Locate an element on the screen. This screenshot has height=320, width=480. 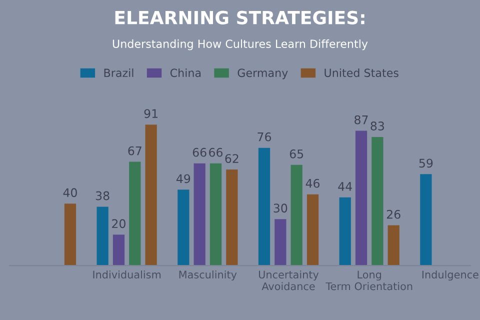
data-label: 40 is located at coordinates (70, 193).